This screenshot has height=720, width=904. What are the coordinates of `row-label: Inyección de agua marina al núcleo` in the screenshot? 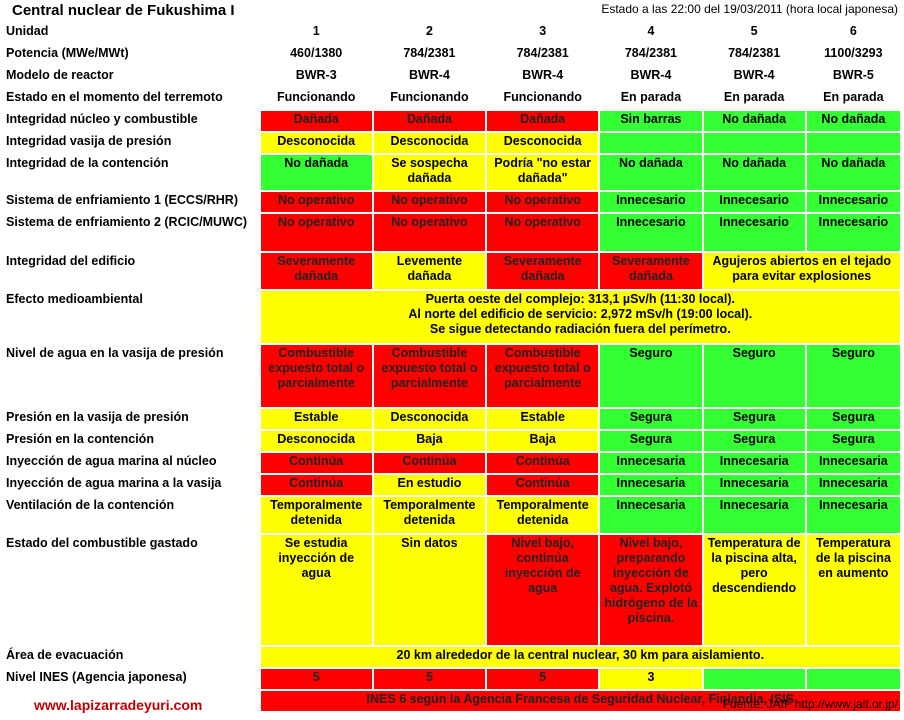 It's located at (111, 461).